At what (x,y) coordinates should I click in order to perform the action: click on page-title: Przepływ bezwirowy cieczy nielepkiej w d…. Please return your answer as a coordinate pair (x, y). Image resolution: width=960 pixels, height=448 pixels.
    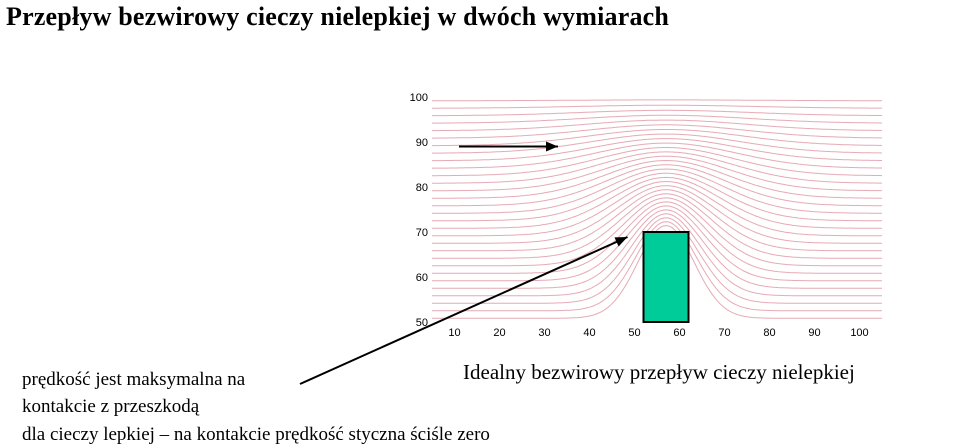
    Looking at the image, I should click on (338, 16).